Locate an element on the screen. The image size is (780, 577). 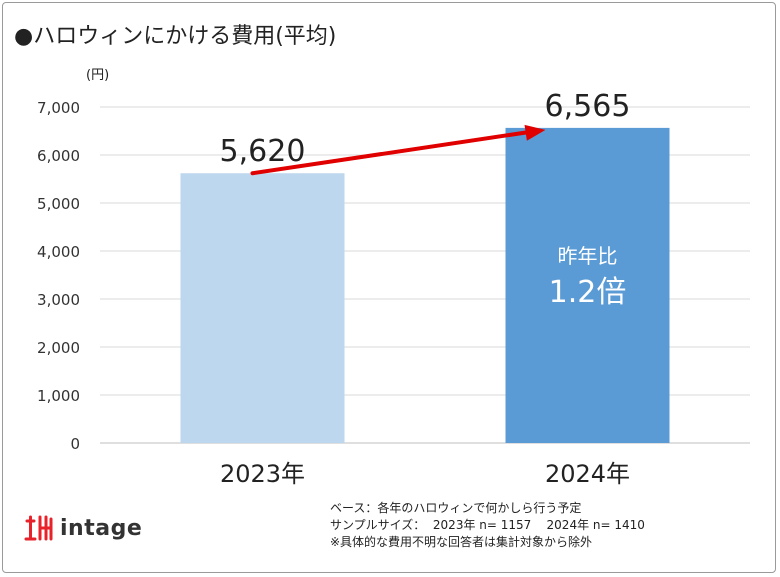
intage-logo-icon is located at coordinates (38, 528).